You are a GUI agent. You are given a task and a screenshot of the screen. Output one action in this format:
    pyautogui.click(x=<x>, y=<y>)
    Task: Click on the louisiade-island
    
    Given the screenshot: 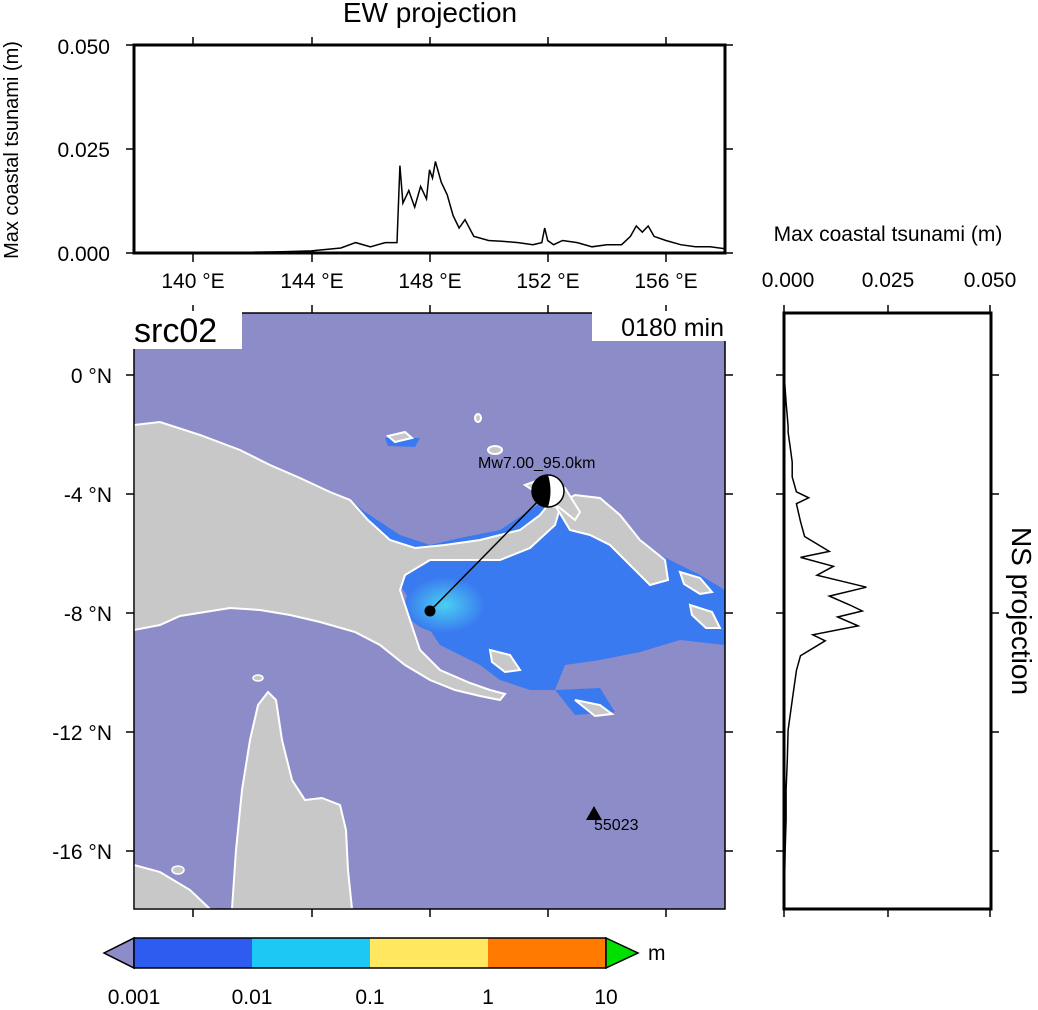 What is the action you would take?
    pyautogui.click(x=594, y=708)
    